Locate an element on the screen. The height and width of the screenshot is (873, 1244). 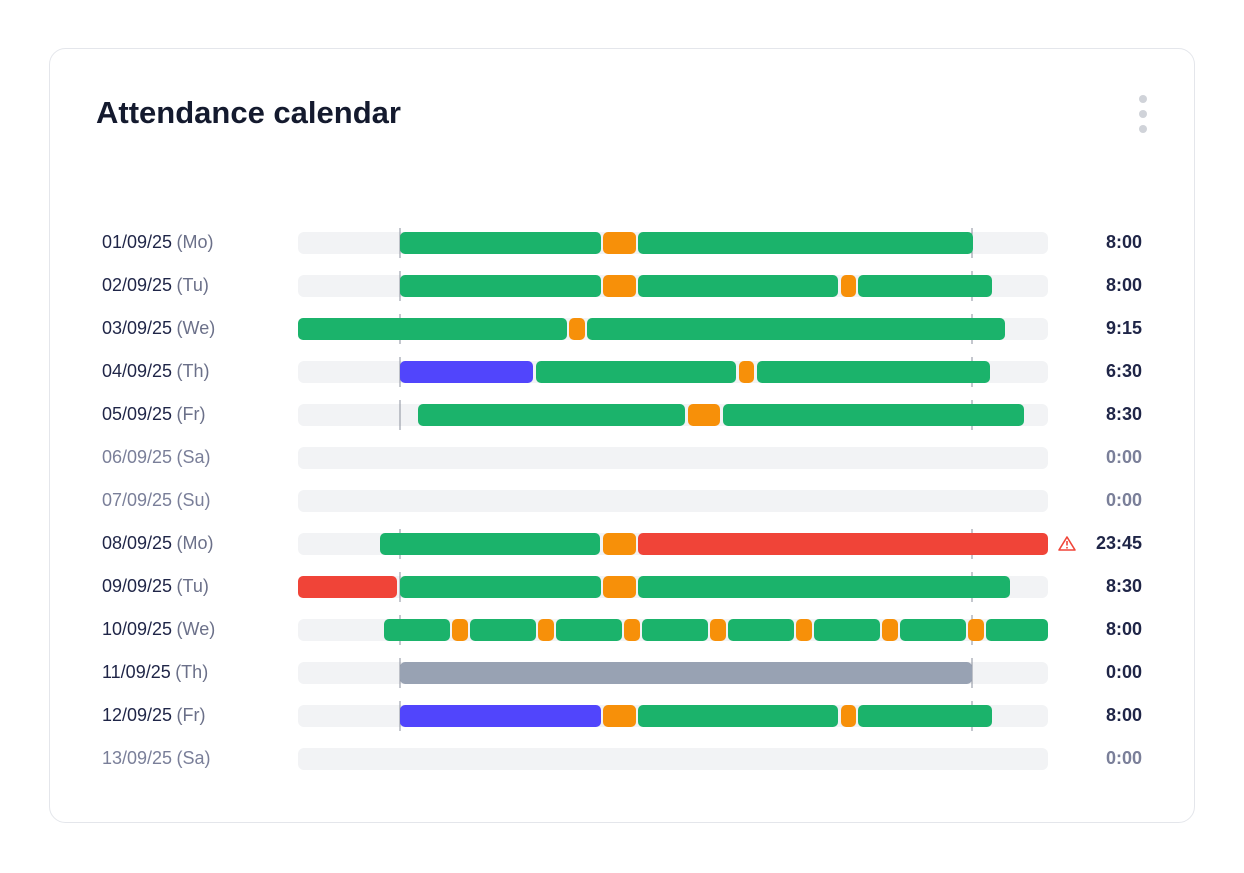
total: 23:45 is located at coordinates (1119, 543).